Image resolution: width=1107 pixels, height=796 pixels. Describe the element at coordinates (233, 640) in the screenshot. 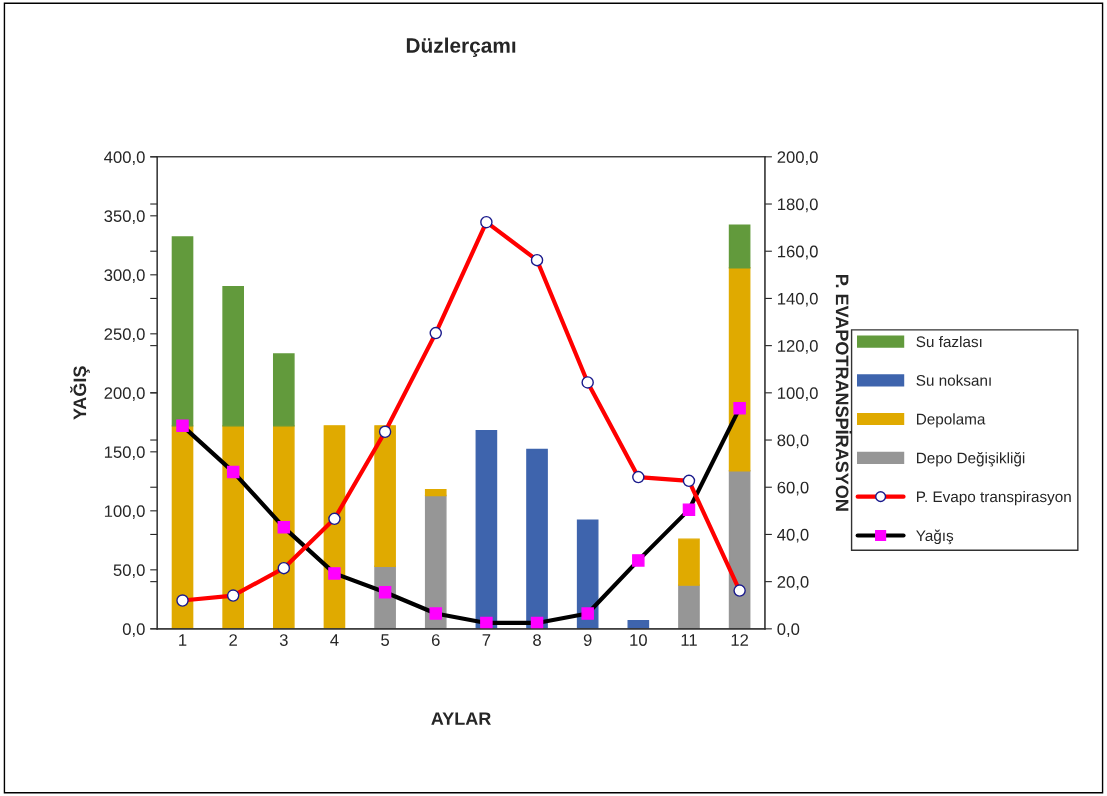

I see `x-tick-label: 2` at that location.